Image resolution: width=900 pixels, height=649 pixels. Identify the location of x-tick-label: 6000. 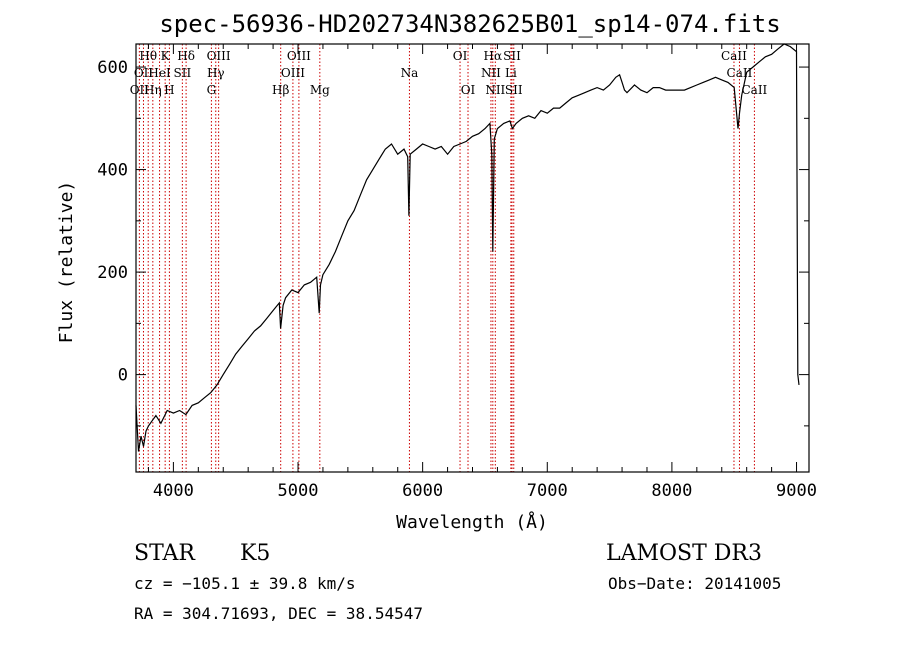
(422, 491).